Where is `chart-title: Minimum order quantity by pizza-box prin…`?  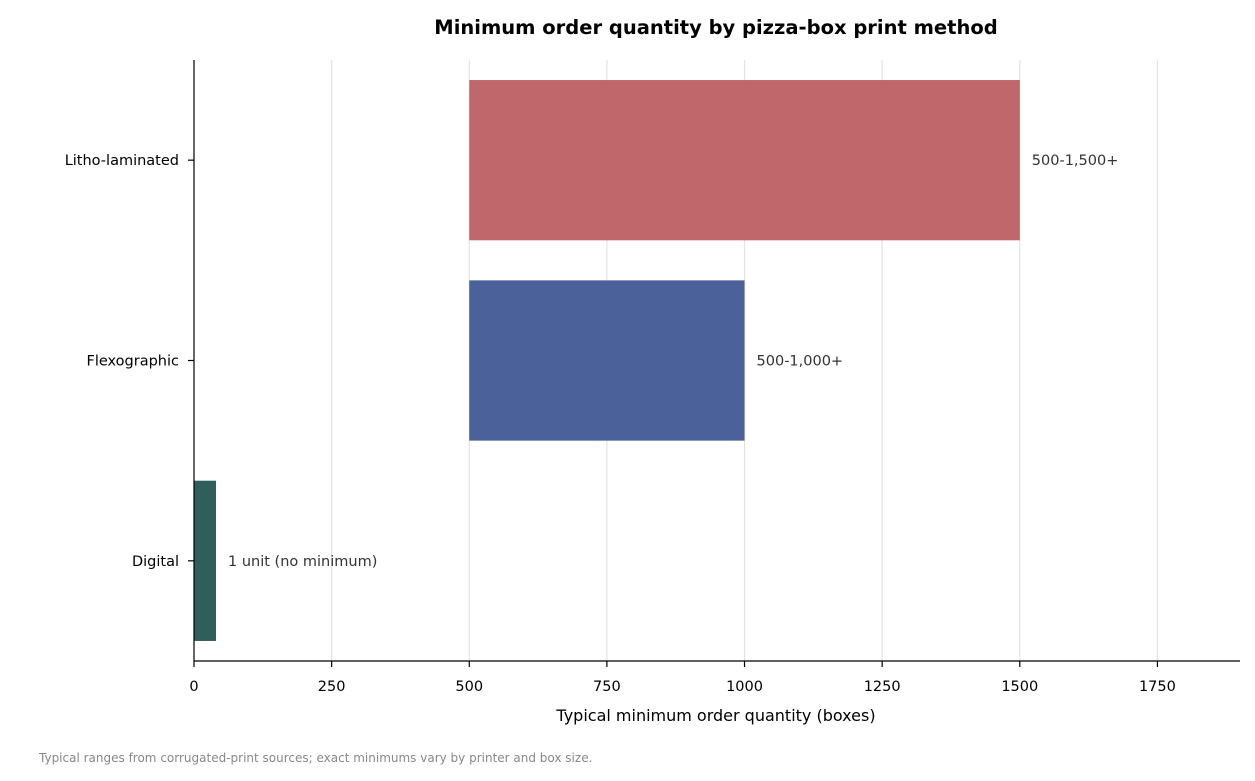 chart-title: Minimum order quantity by pizza-box prin… is located at coordinates (715, 27).